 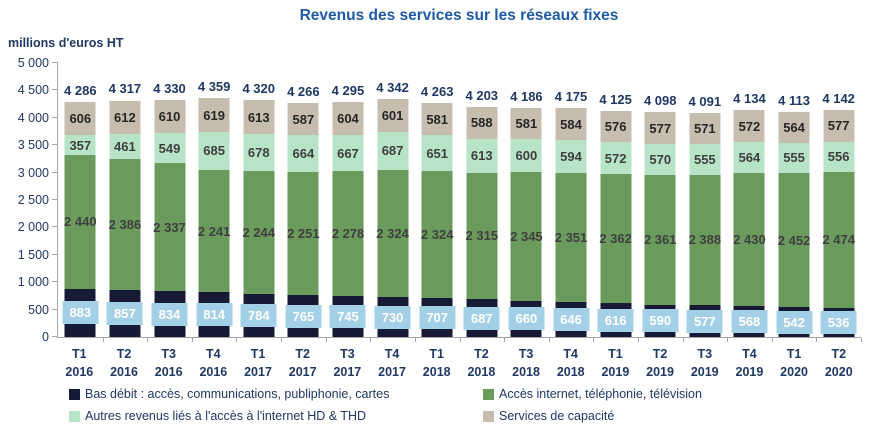 I want to click on y-axis-tick-label: 500, so click(x=38, y=309).